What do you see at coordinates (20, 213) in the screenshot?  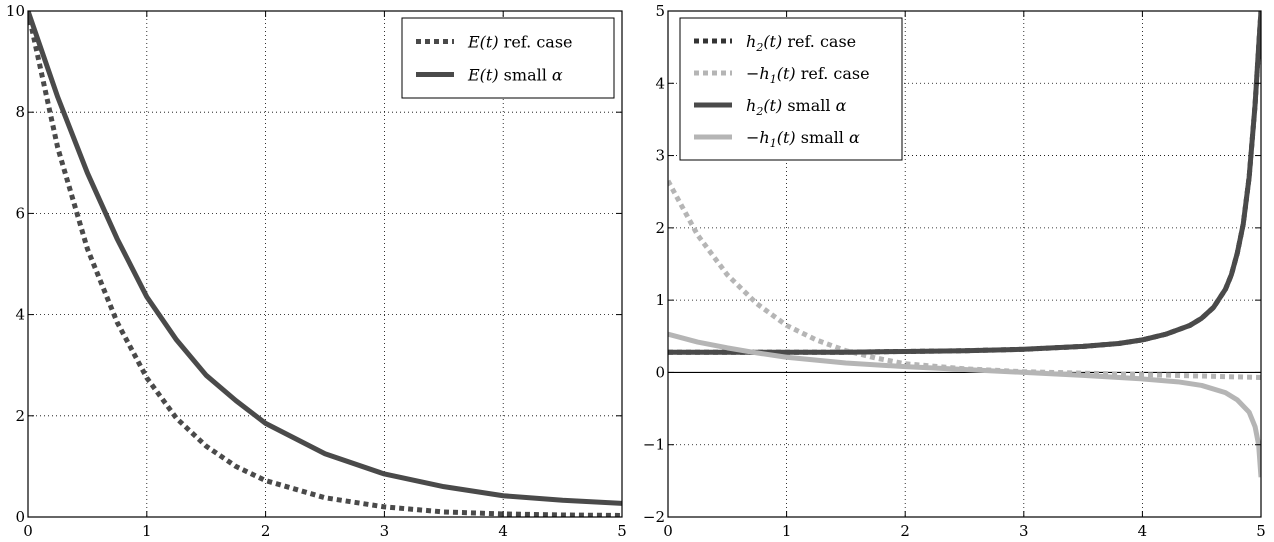 I see `y-tick-label: 6` at bounding box center [20, 213].